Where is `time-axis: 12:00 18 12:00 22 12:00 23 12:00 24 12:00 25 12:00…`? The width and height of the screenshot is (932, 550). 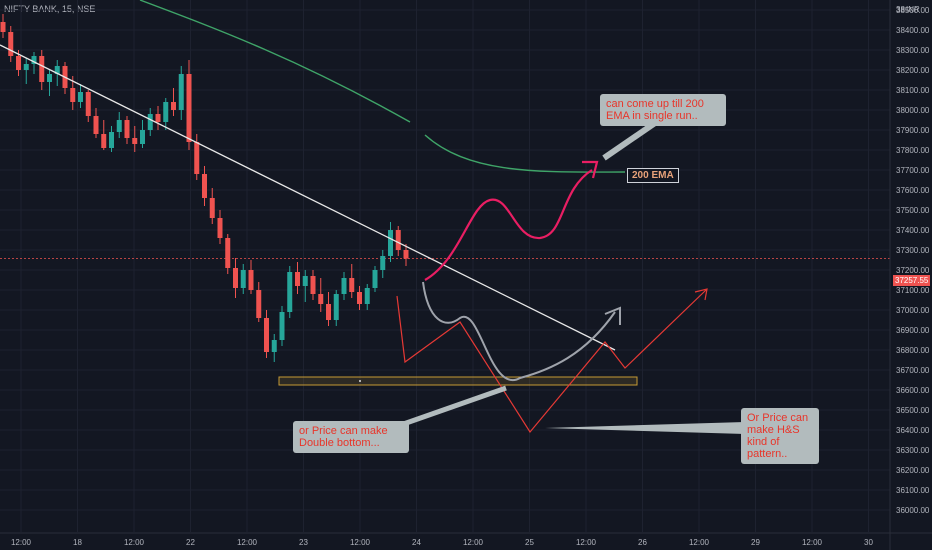 time-axis: 12:00 18 12:00 22 12:00 23 12:00 24 12:00 25 12:00… is located at coordinates (466, 539).